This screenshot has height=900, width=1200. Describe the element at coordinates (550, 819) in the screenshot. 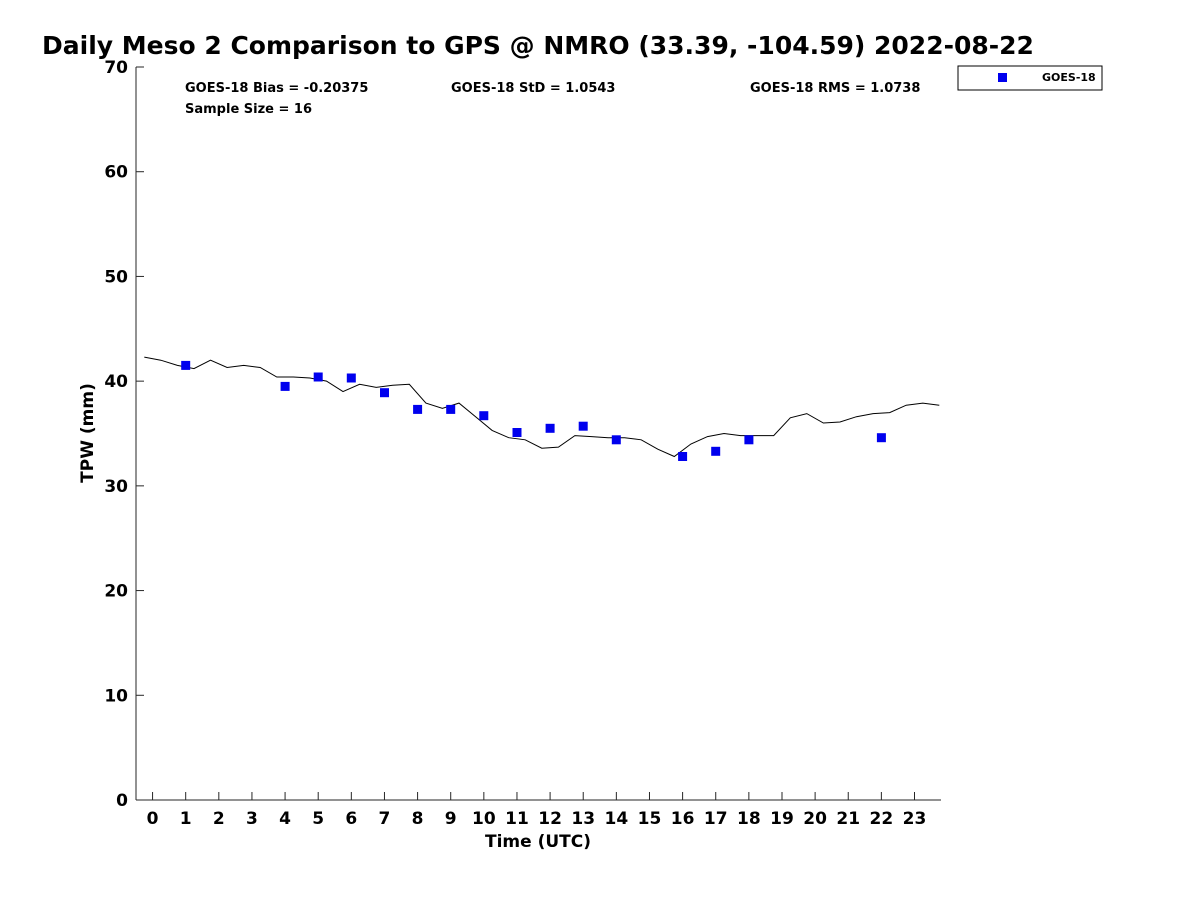

I see `x-tick-label: 12` at that location.